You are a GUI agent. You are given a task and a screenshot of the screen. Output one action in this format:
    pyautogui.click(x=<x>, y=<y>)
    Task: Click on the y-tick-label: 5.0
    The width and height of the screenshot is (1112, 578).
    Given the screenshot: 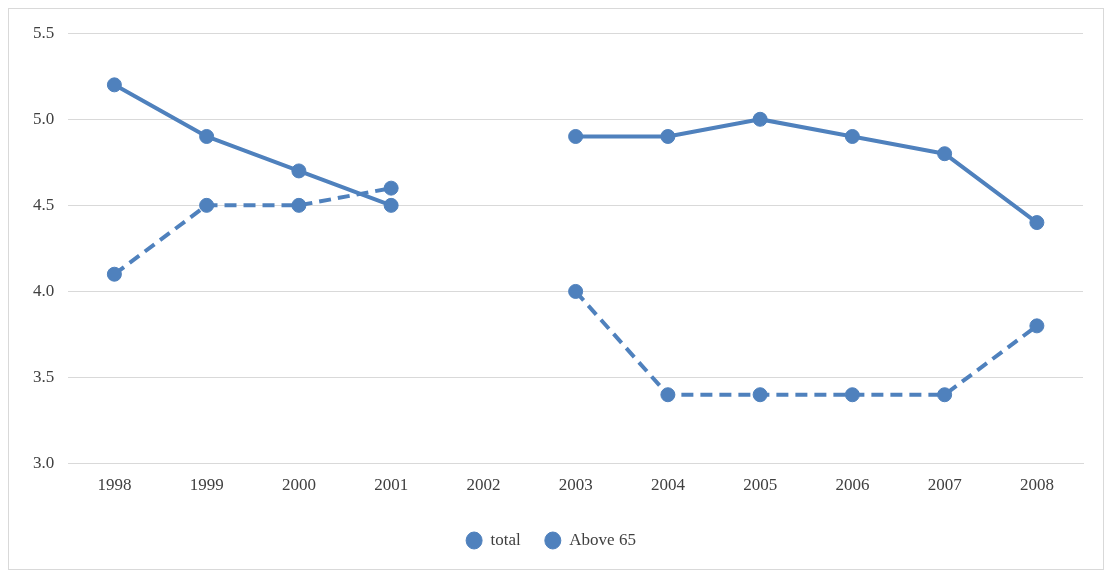 What is the action you would take?
    pyautogui.click(x=44, y=118)
    